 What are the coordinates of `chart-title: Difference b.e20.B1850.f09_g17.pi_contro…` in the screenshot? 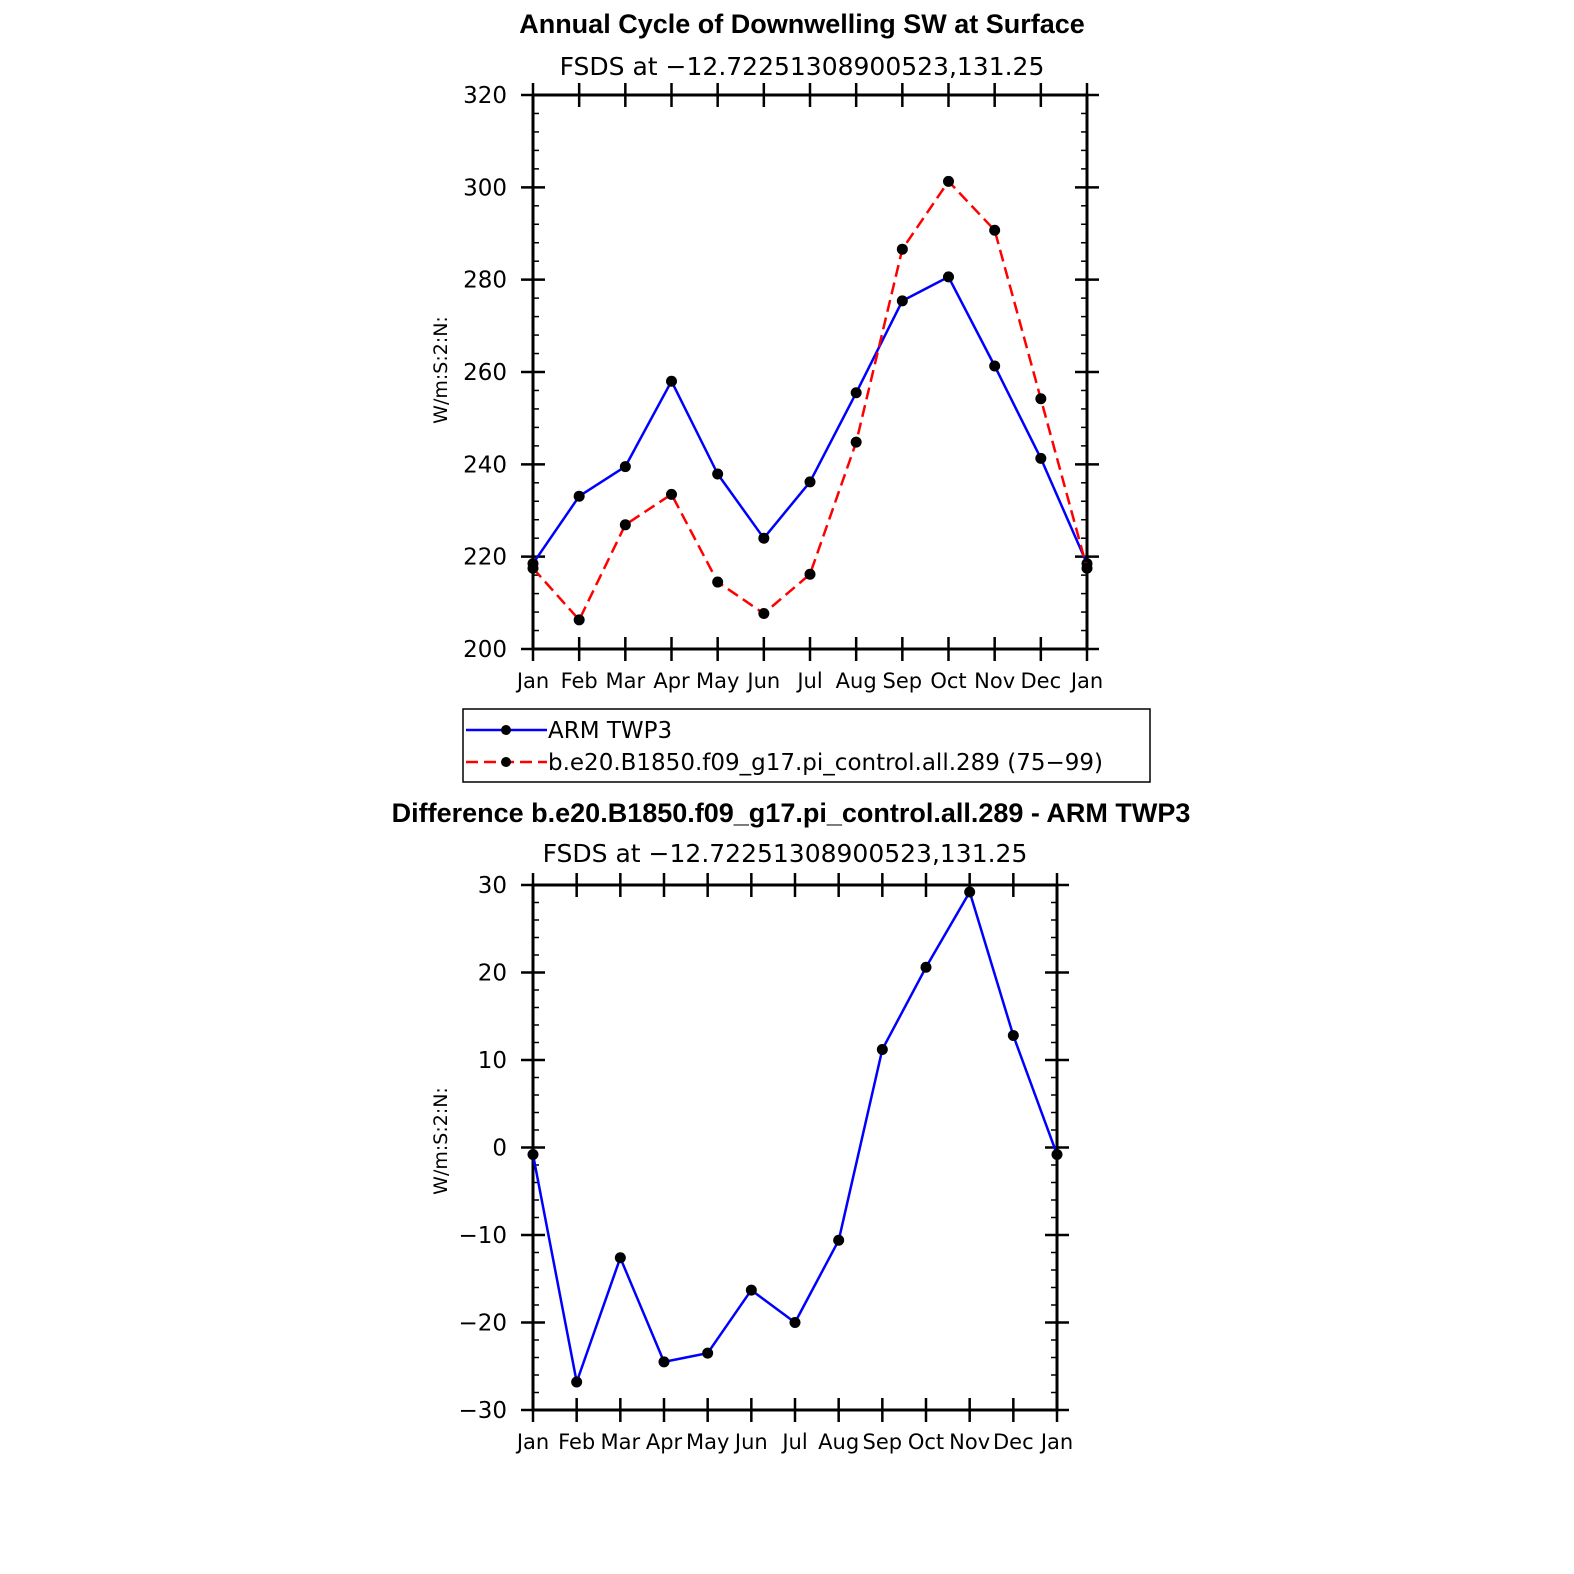 It's located at (791, 813).